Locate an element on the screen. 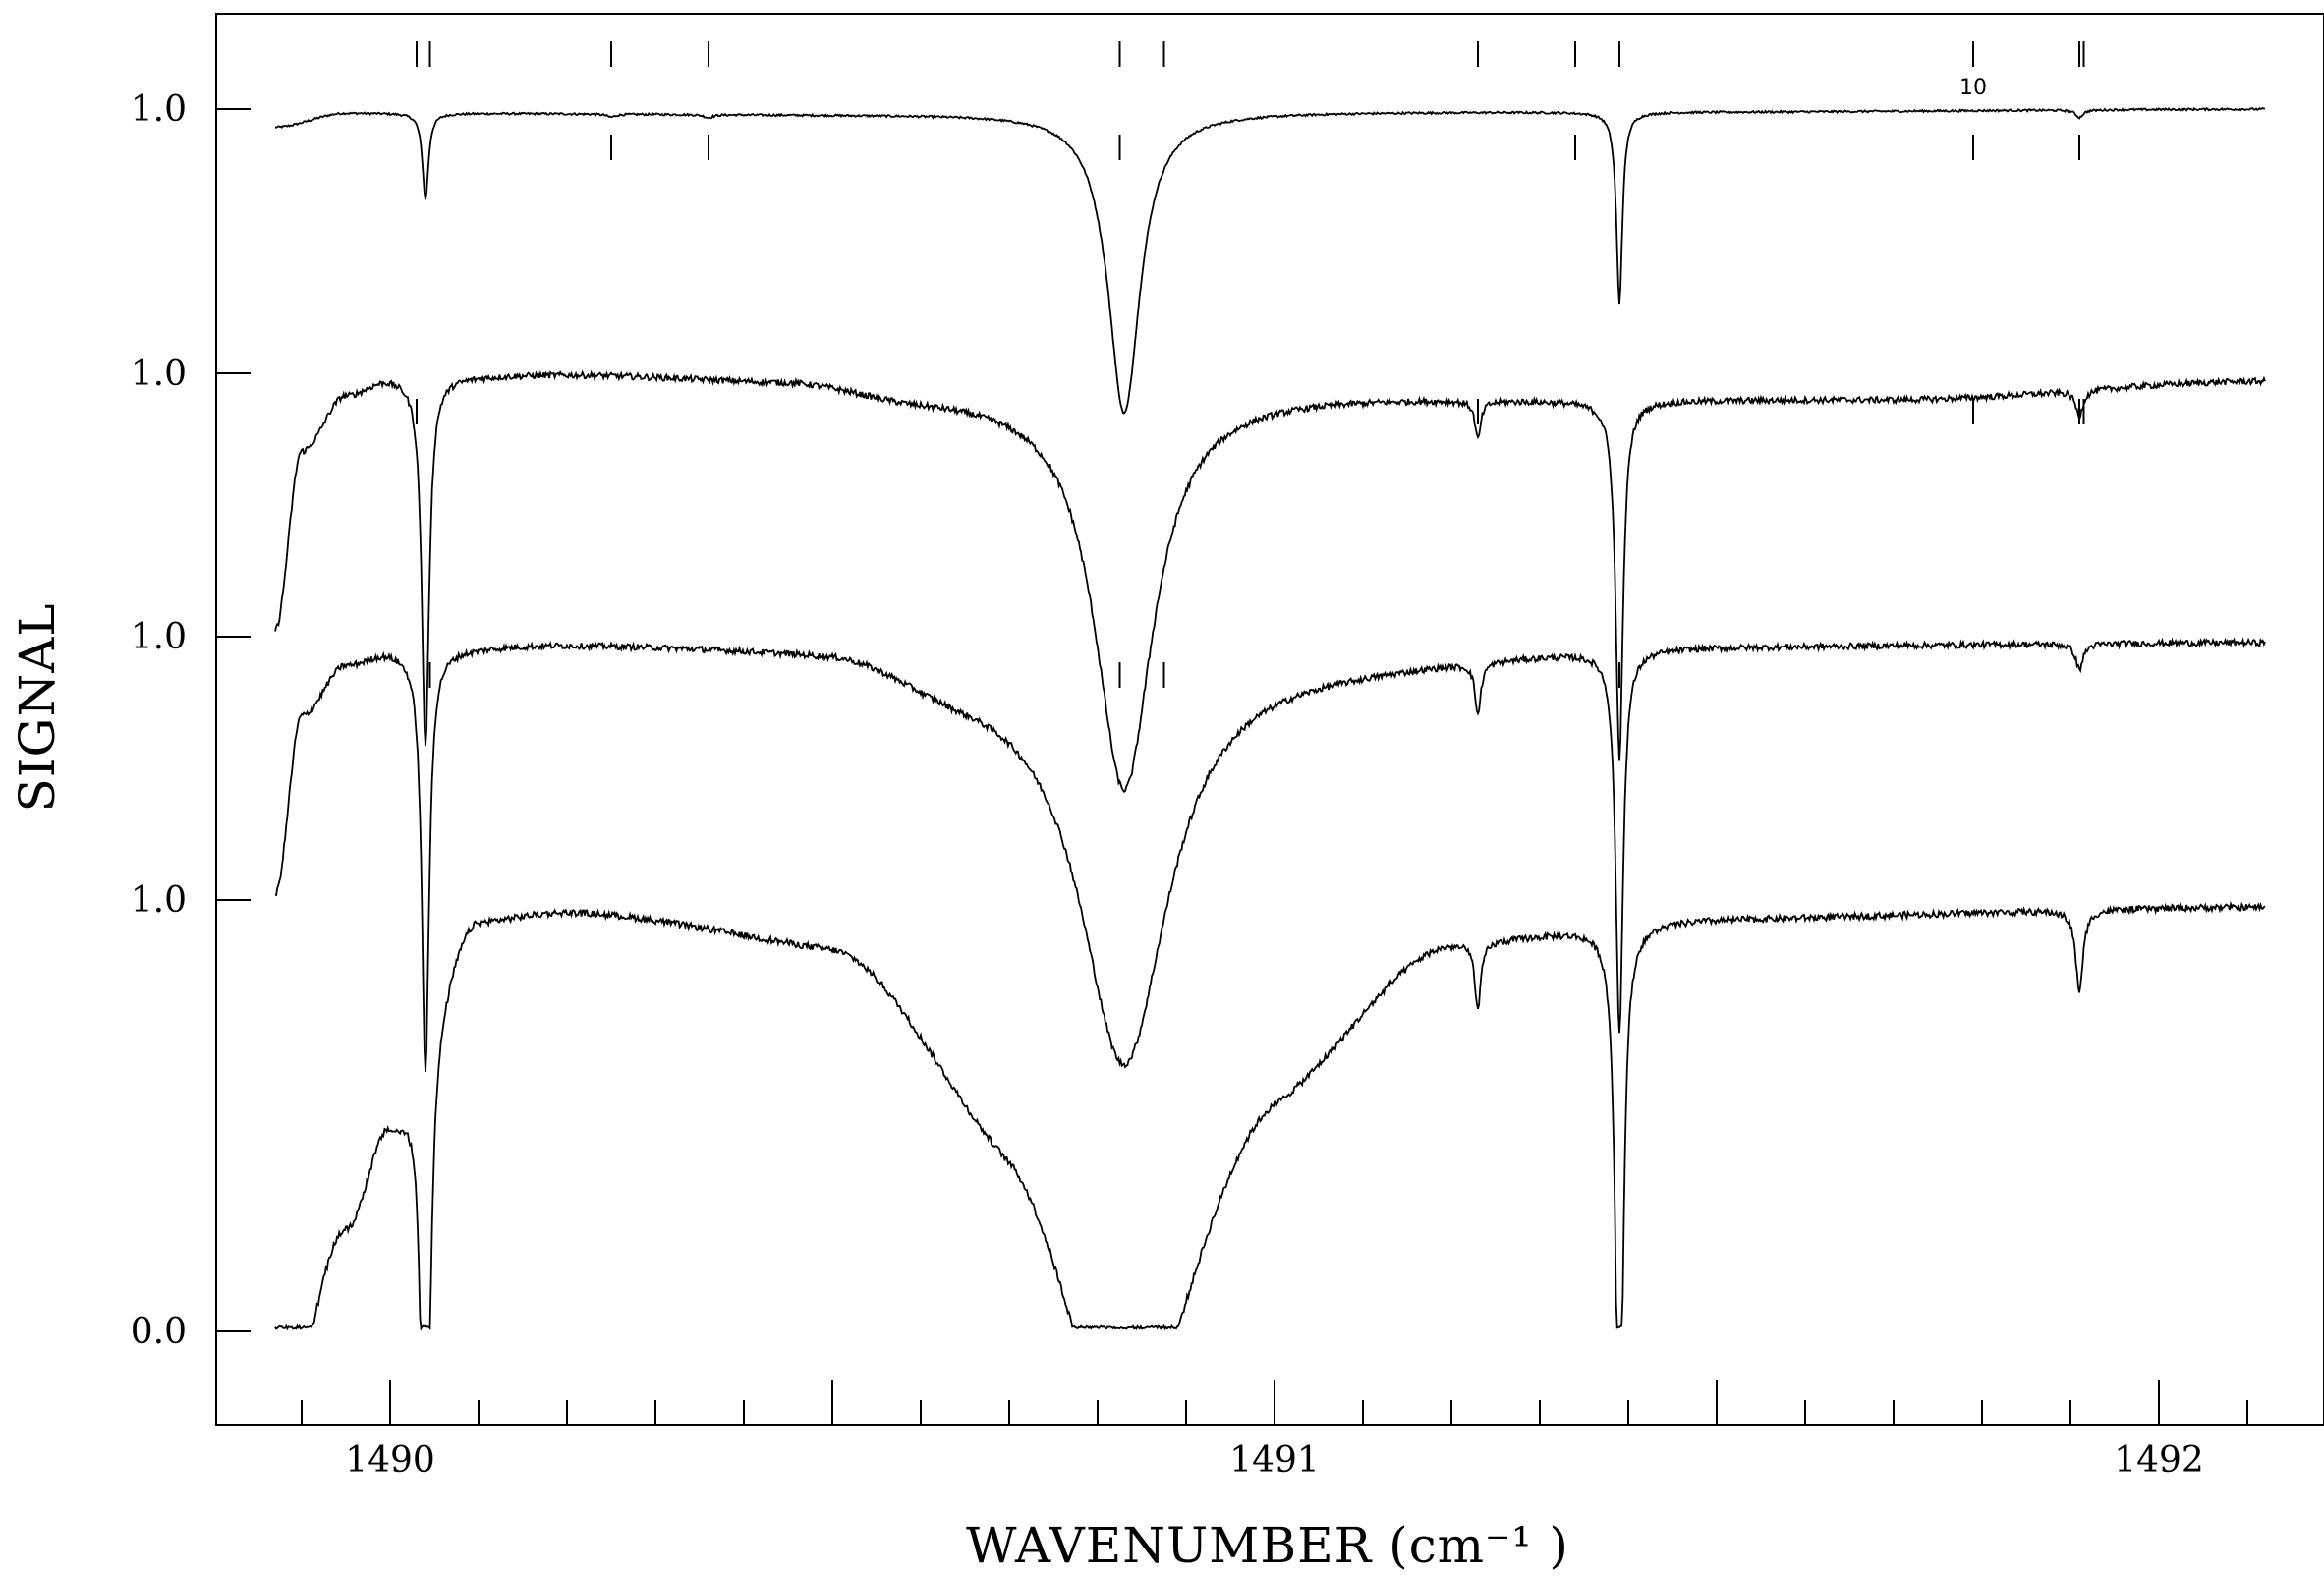 Image resolution: width=2324 pixels, height=1576 pixels. marker-annotation: 10 is located at coordinates (1973, 88).